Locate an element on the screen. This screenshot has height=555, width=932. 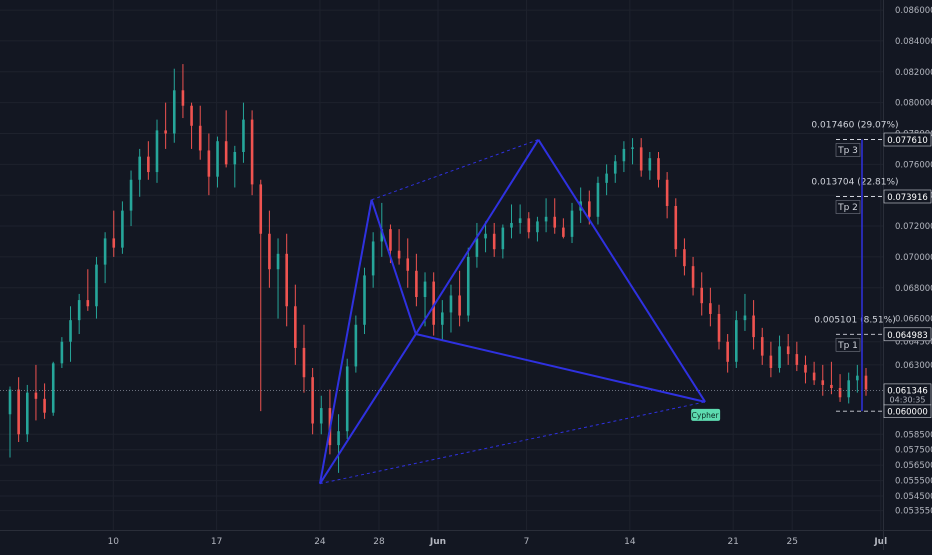
x-tick-label: 24 is located at coordinates (320, 542).